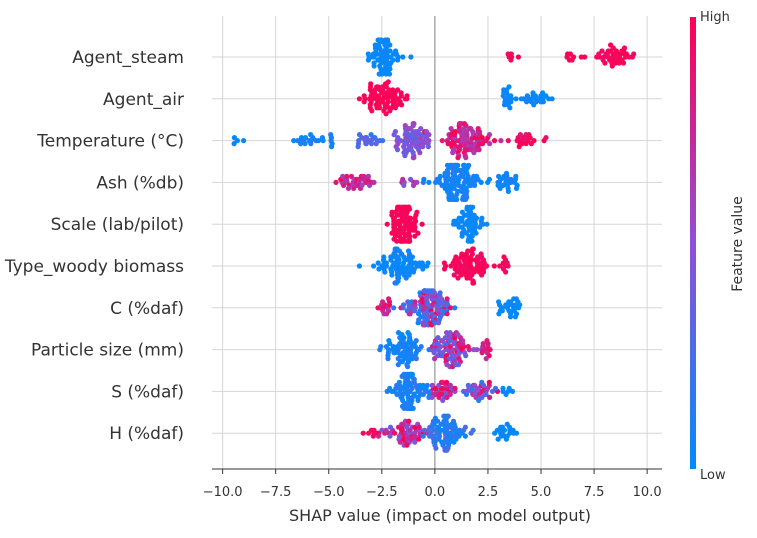 This screenshot has width=757, height=538. What do you see at coordinates (594, 492) in the screenshot?
I see `x-tick-label: 7.5` at bounding box center [594, 492].